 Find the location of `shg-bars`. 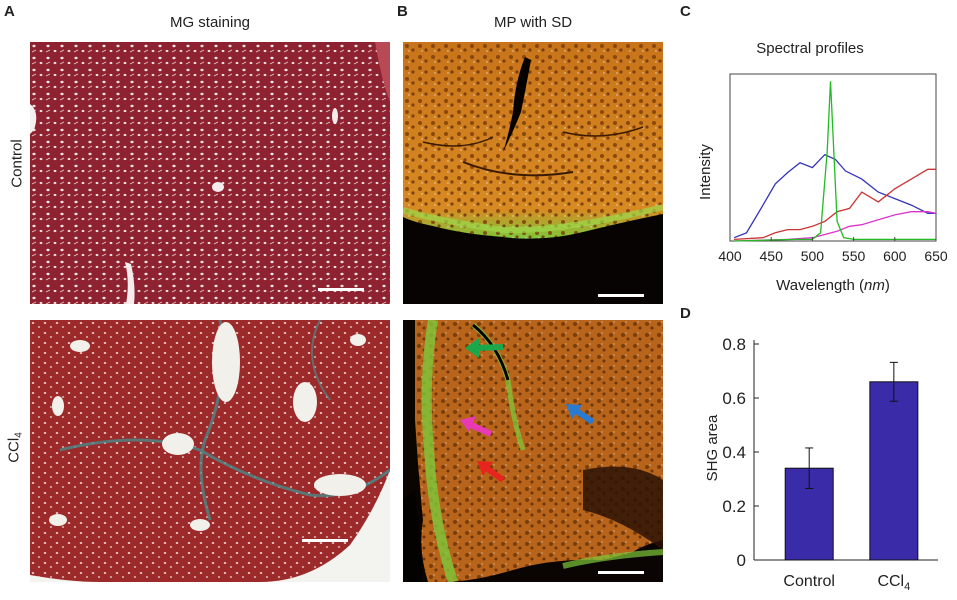

shg-bars is located at coordinates (851, 461).